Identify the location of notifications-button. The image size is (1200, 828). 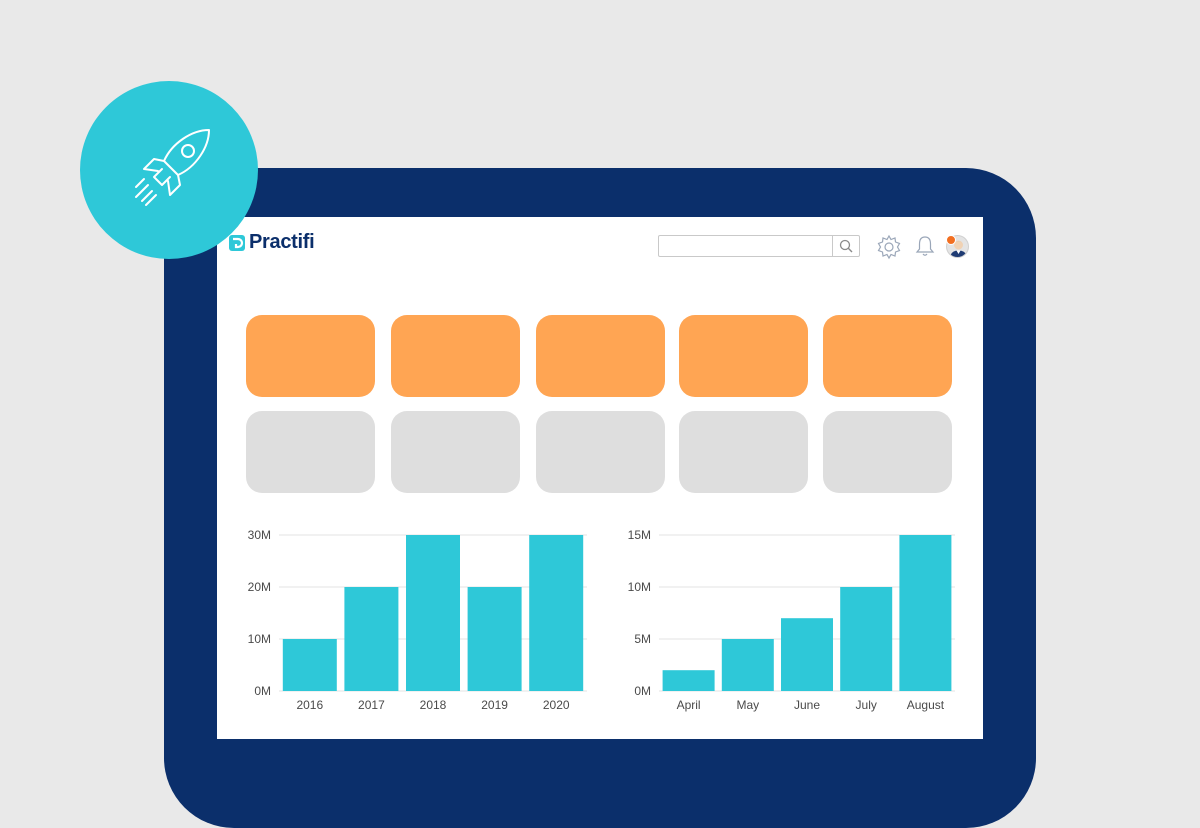
(925, 246).